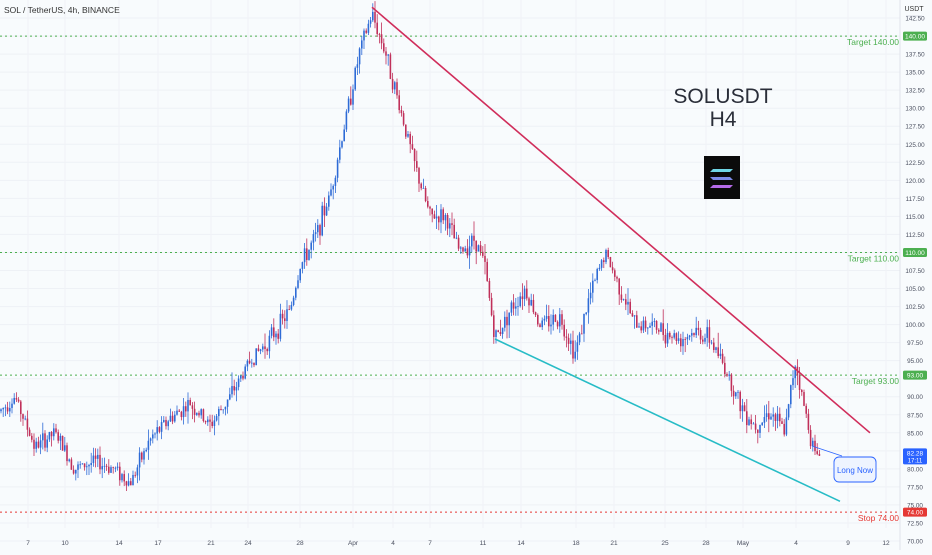 Image resolution: width=932 pixels, height=555 pixels. Describe the element at coordinates (844, 464) in the screenshot. I see `long-now-callout: Long Now` at that location.